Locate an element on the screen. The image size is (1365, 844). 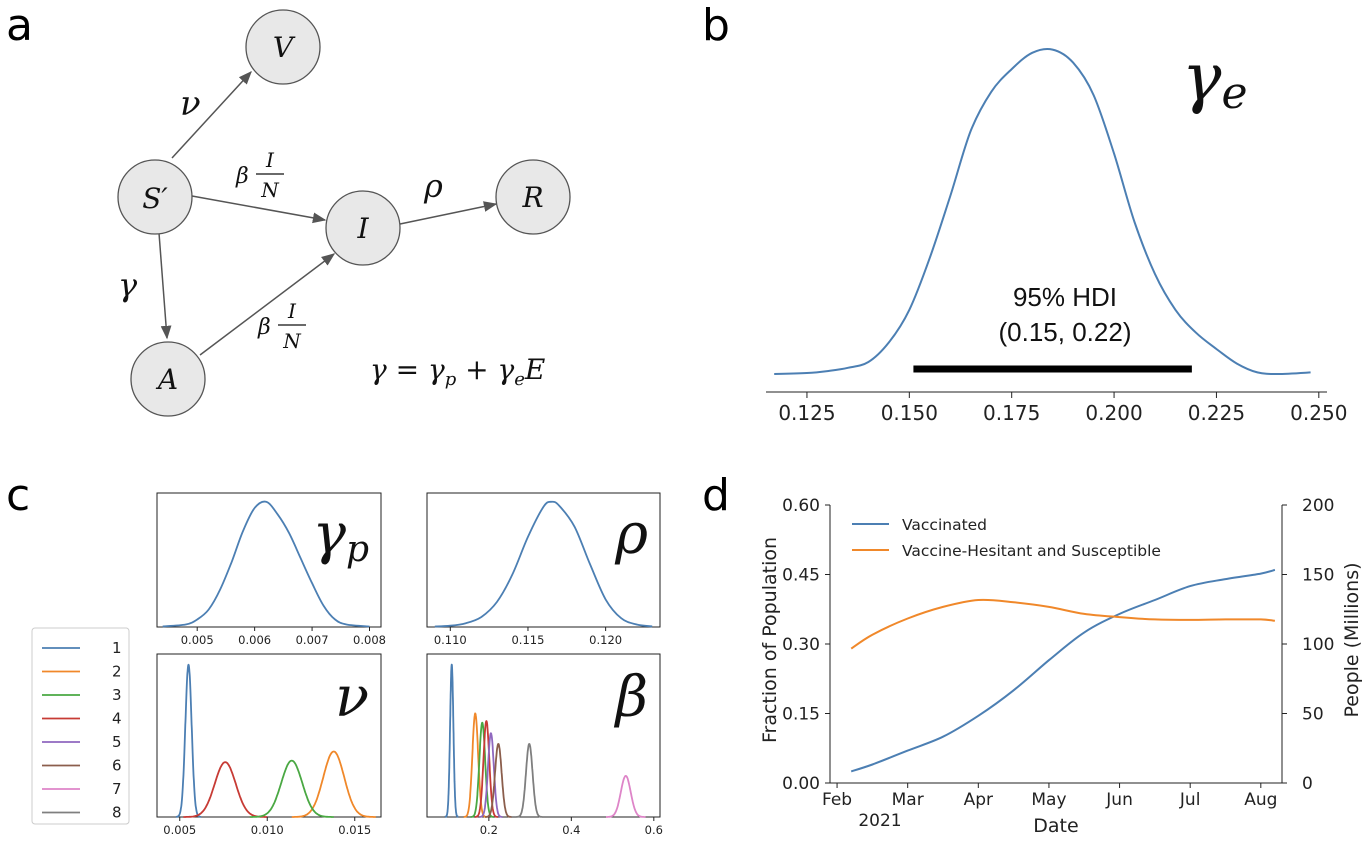
chart-d-x-tick-label: Apr is located at coordinates (978, 800).